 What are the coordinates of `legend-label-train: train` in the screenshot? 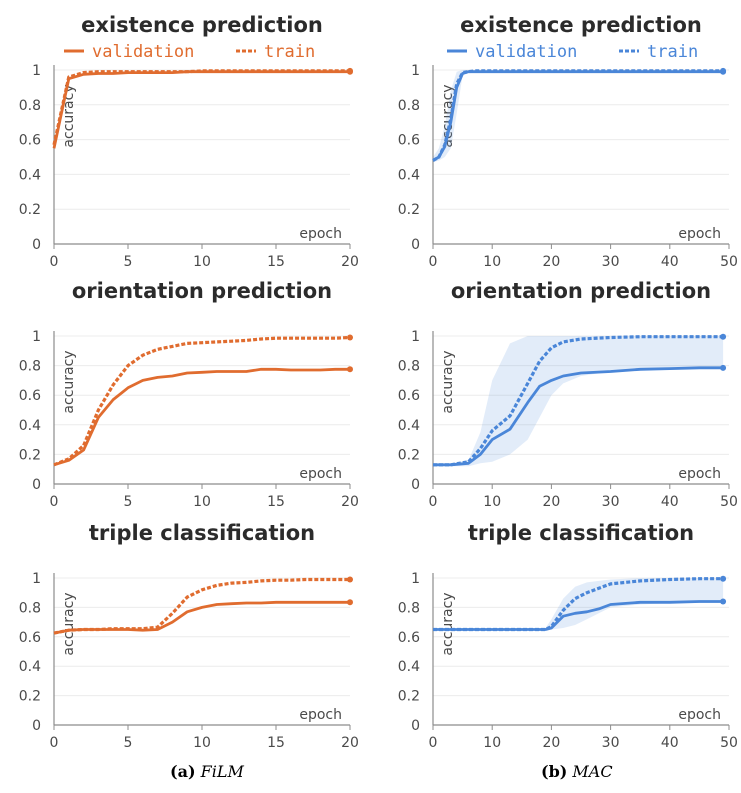 It's located at (672, 52).